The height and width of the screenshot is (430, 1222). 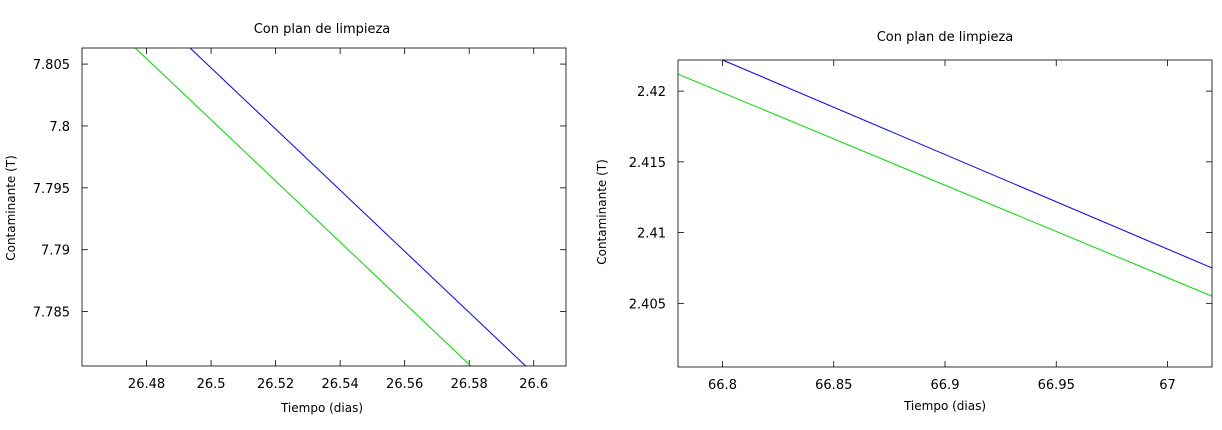 I want to click on chart-2-ylabel: Contaminante (T), so click(x=602, y=212).